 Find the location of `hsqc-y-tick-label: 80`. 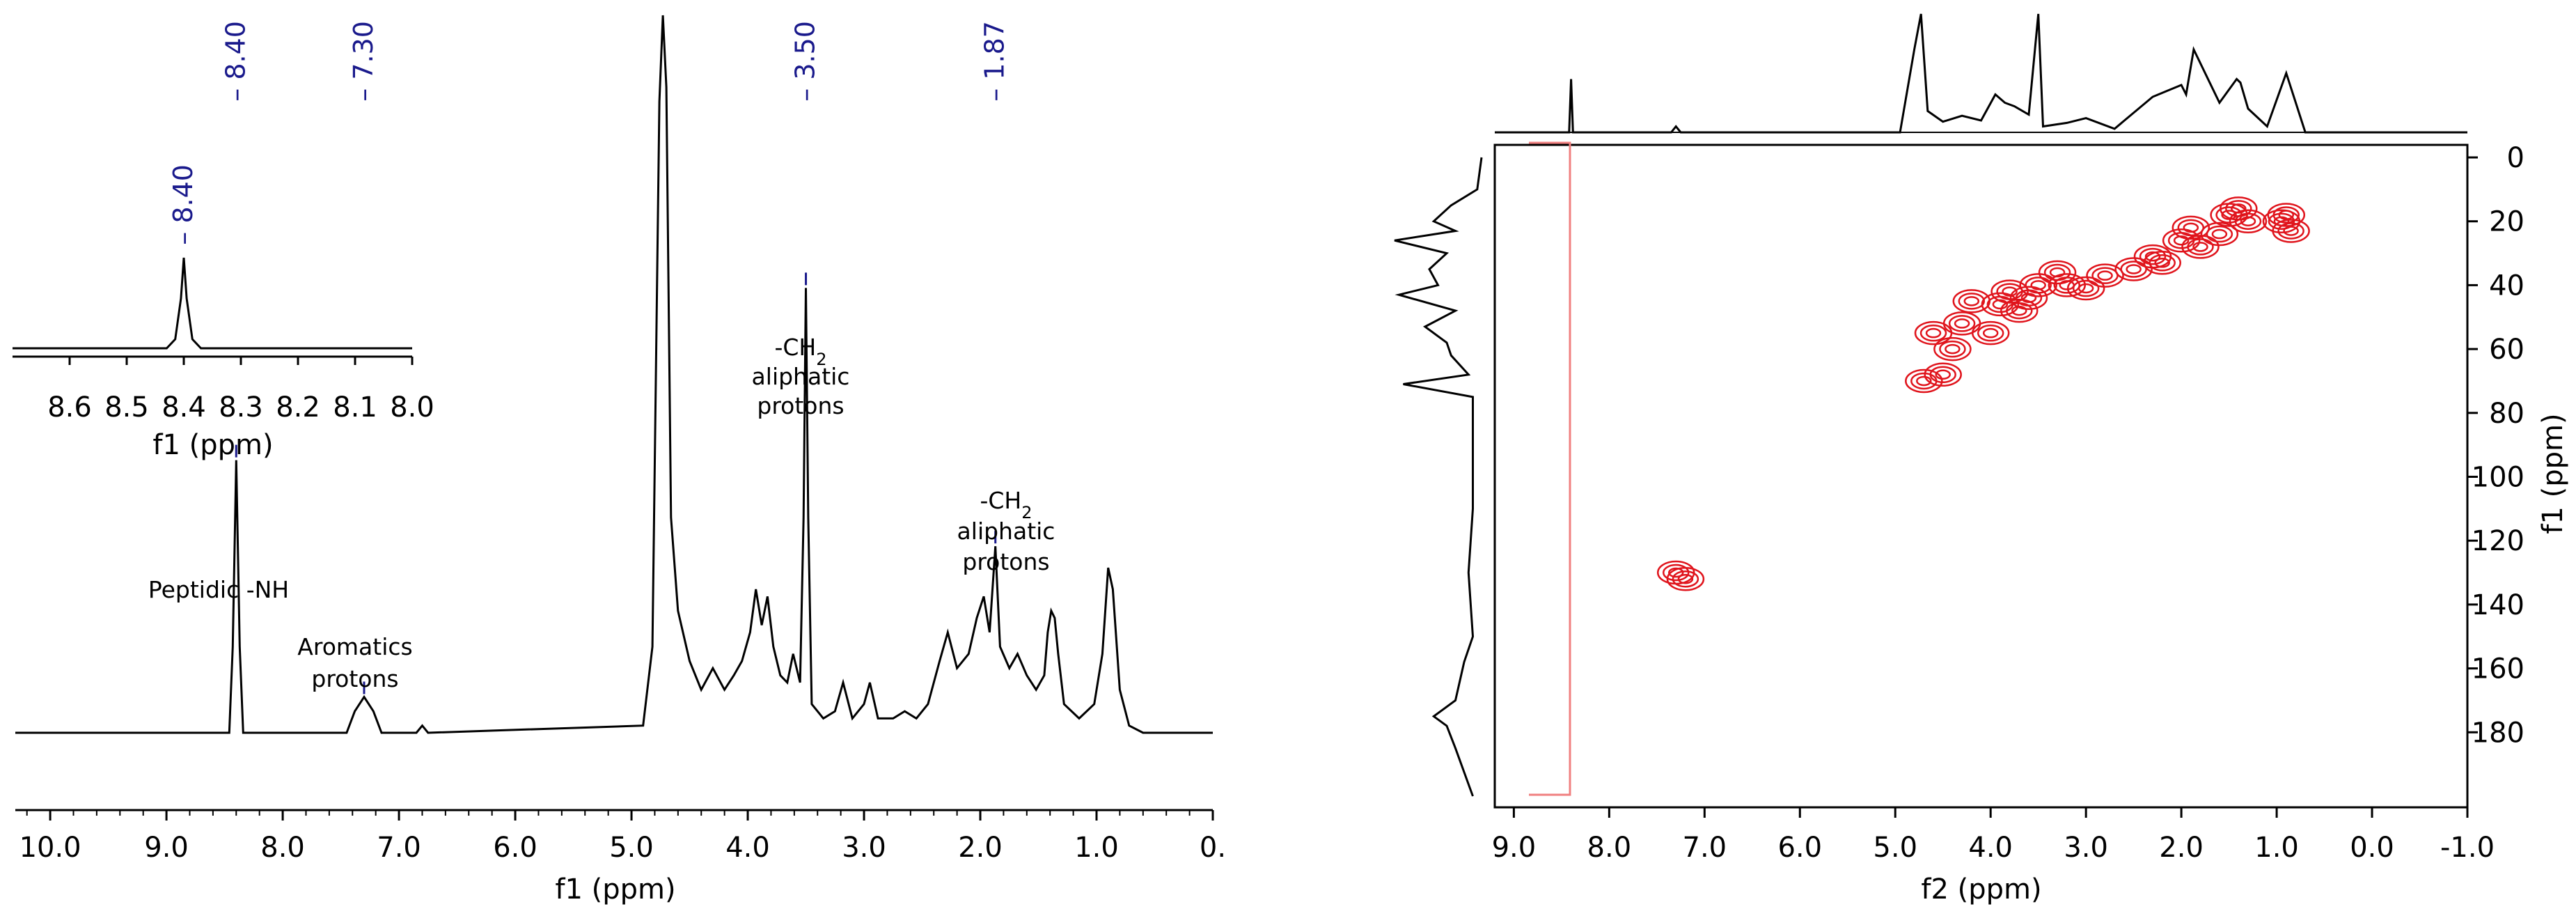

hsqc-y-tick-label: 80 is located at coordinates (2506, 414).